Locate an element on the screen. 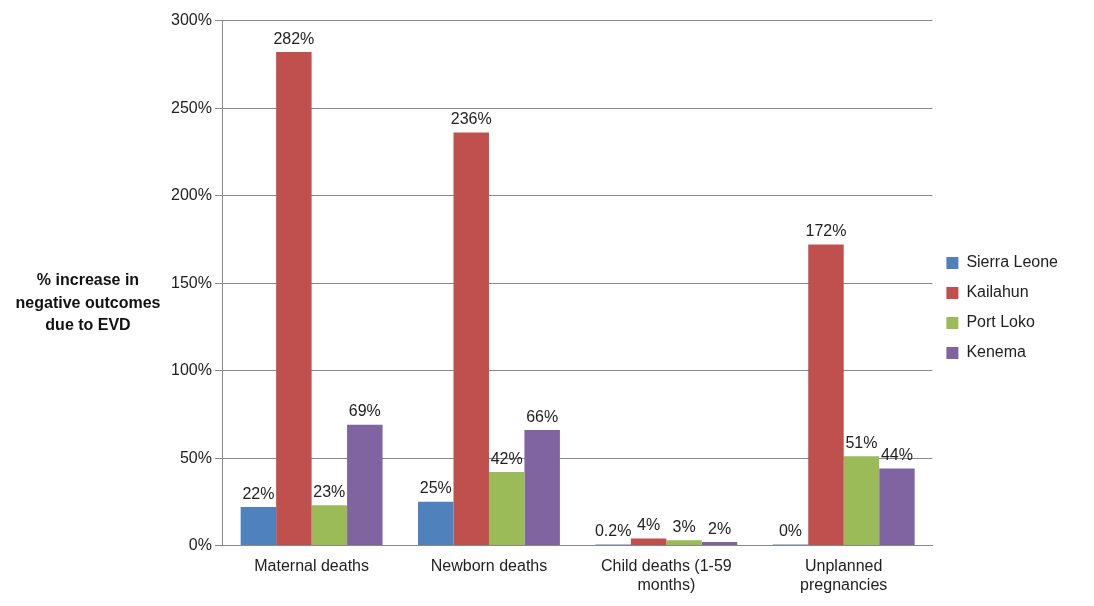  data-label: 0% is located at coordinates (790, 531).